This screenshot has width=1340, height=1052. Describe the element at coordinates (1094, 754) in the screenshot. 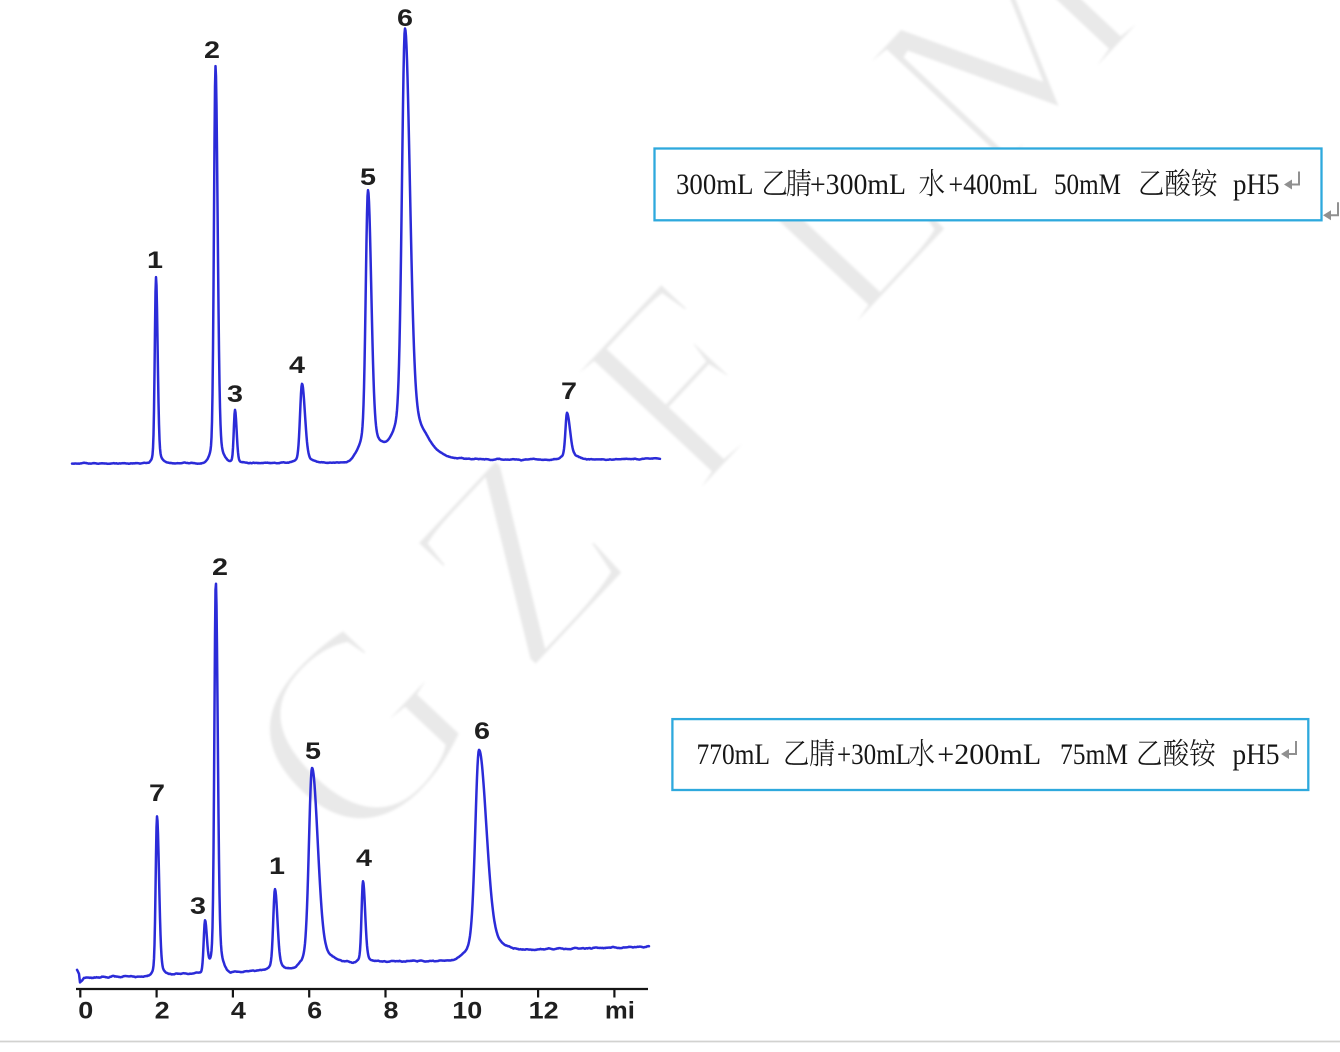

I see `svg-text: 75mM` at that location.